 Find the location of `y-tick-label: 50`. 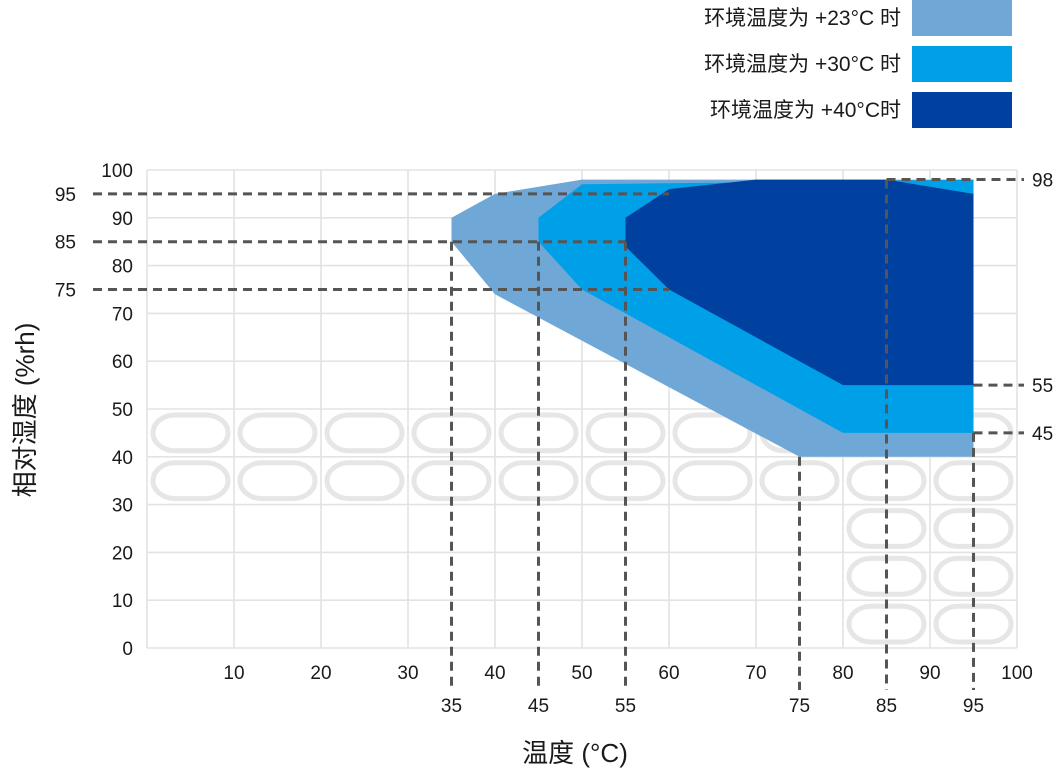

y-tick-label: 50 is located at coordinates (122, 410).